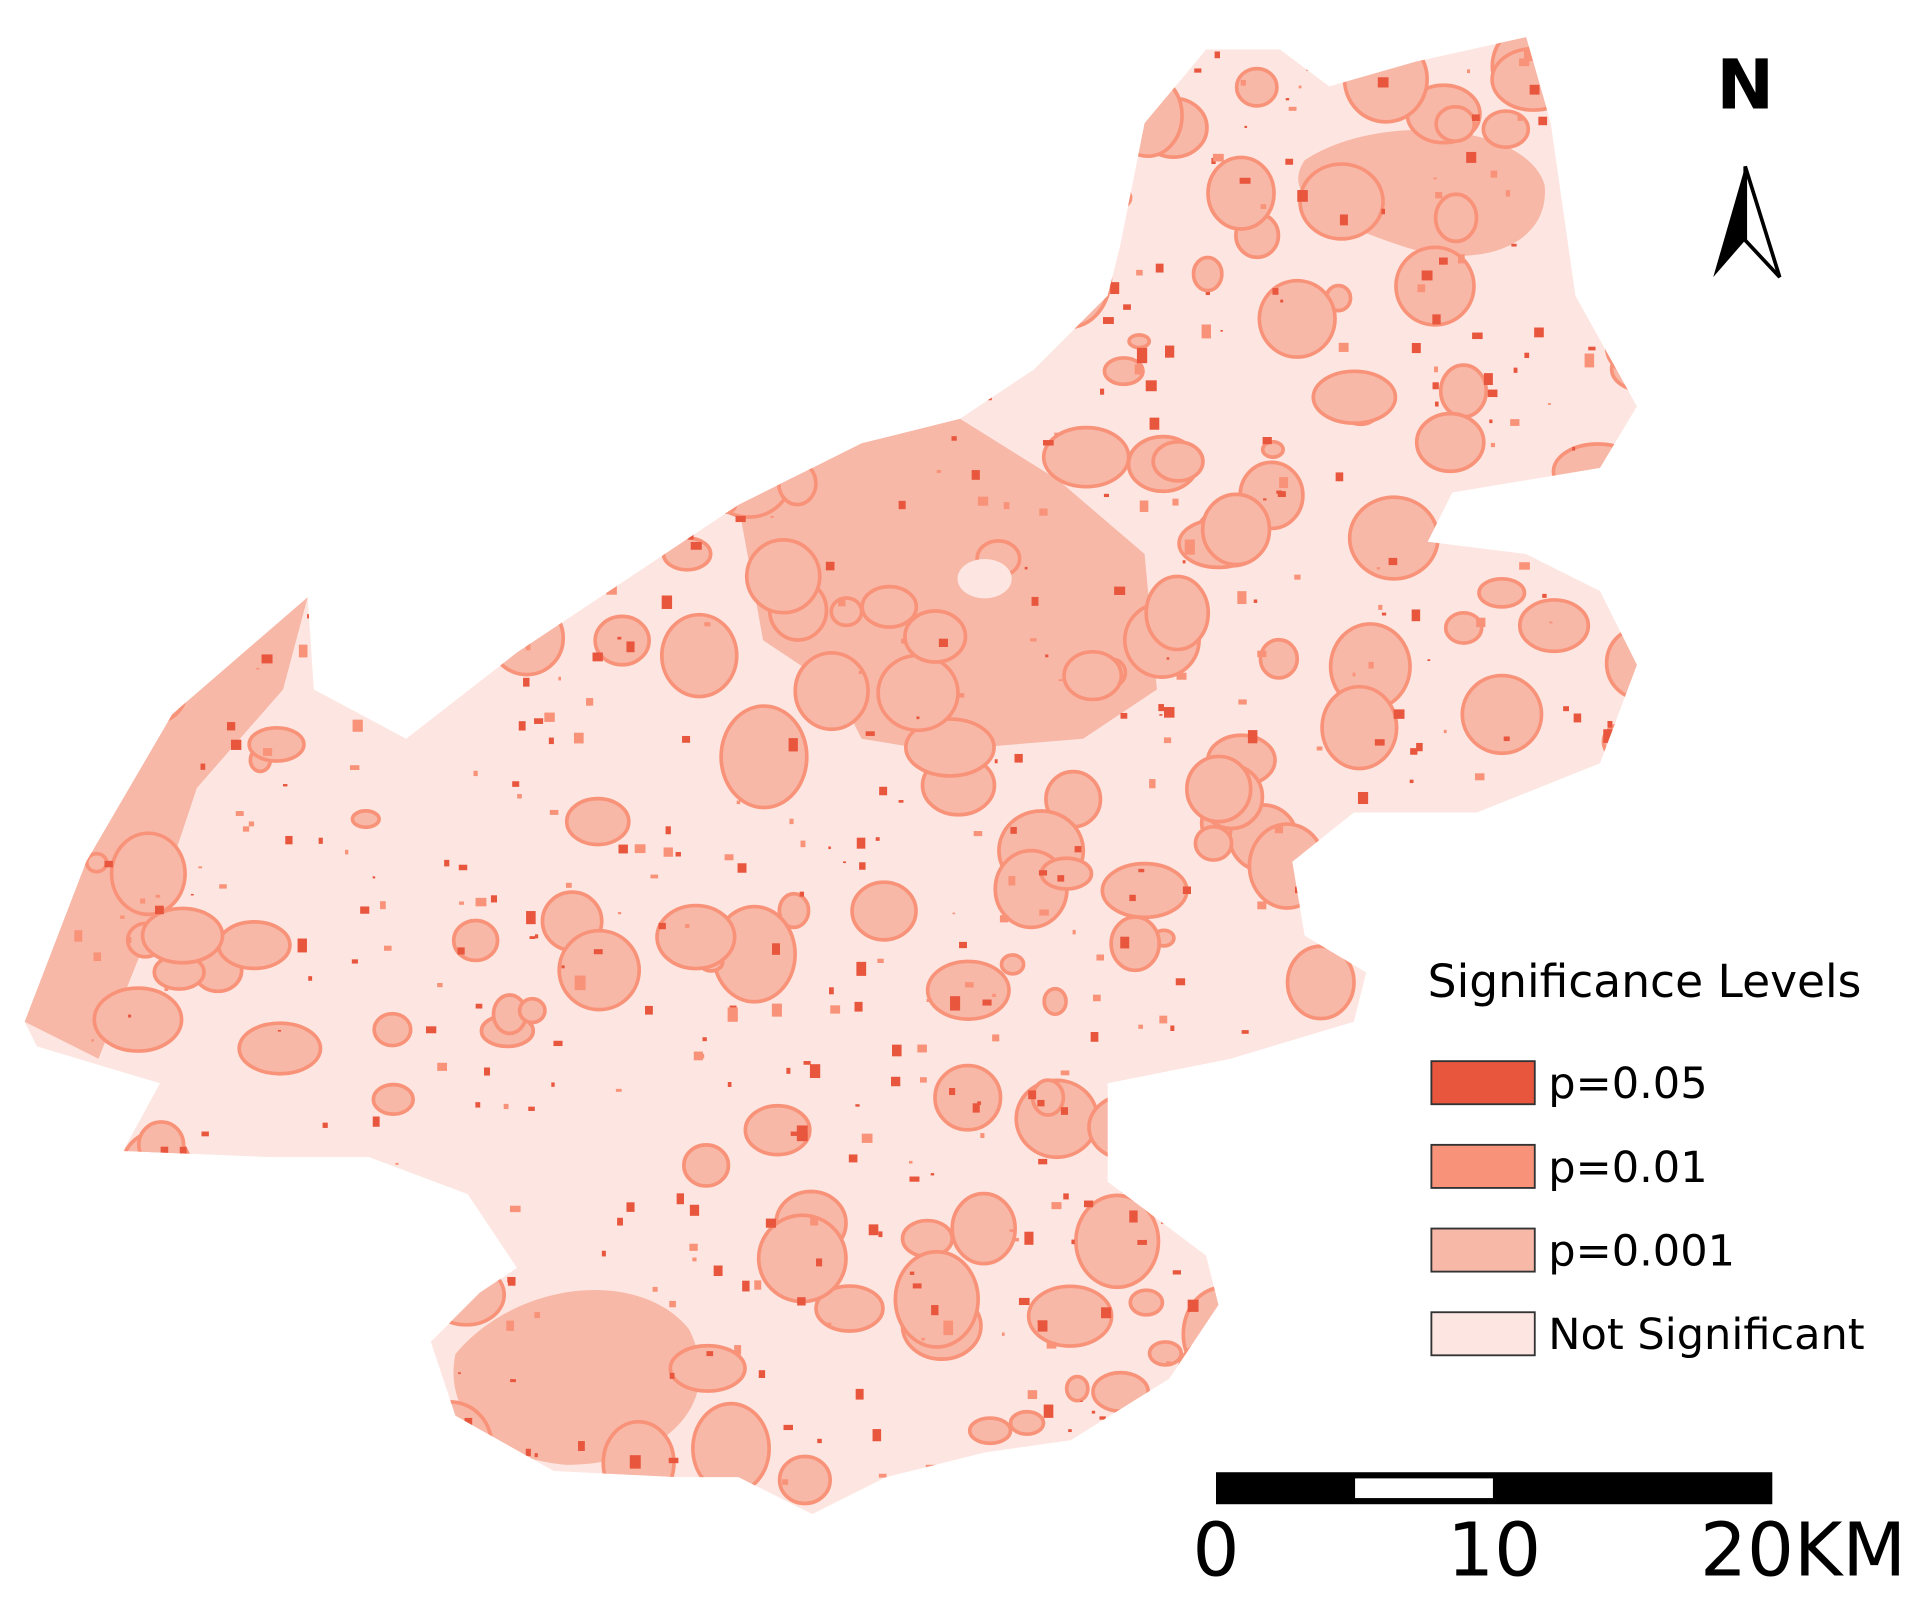 Image resolution: width=1920 pixels, height=1598 pixels. Describe the element at coordinates (1706, 1335) in the screenshot. I see `legend-label: Not Significant` at that location.